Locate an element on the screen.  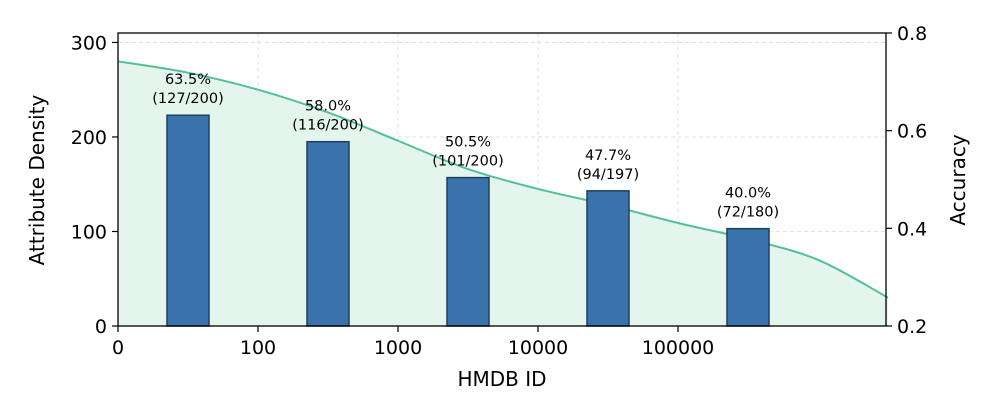
y-right-tick-label: 0.6 is located at coordinates (912, 132).